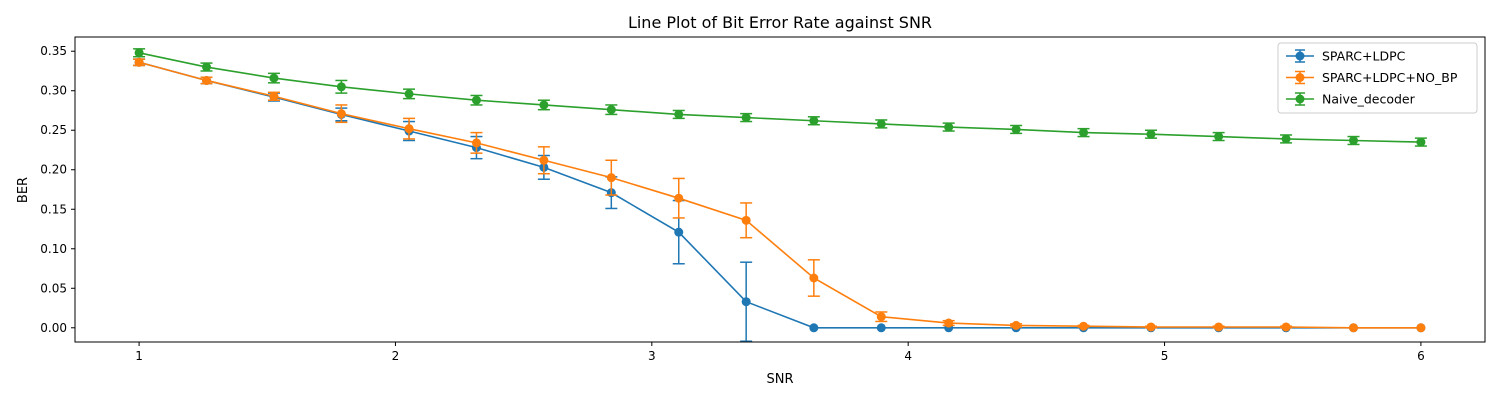 The height and width of the screenshot is (400, 1500). I want to click on y-axis-label: BER, so click(23, 190).